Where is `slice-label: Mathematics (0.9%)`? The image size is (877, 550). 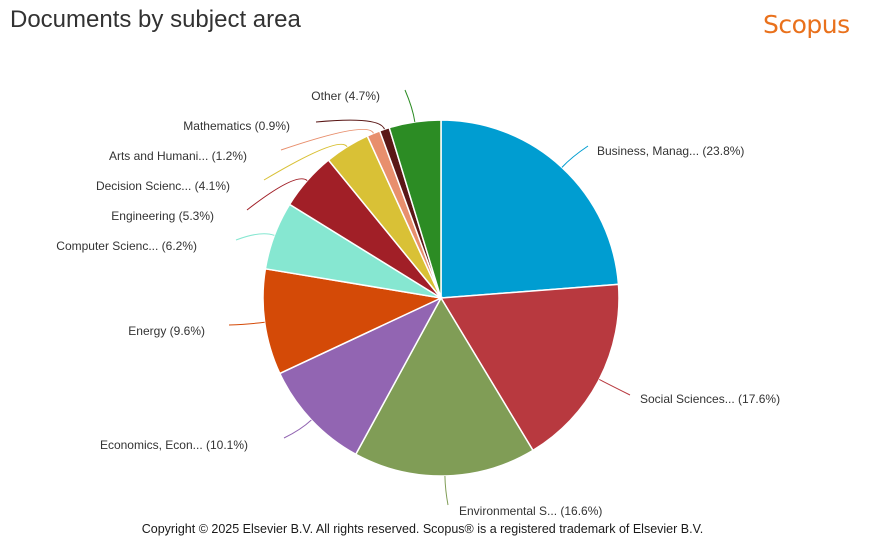
slice-label: Mathematics (0.9%) is located at coordinates (236, 126).